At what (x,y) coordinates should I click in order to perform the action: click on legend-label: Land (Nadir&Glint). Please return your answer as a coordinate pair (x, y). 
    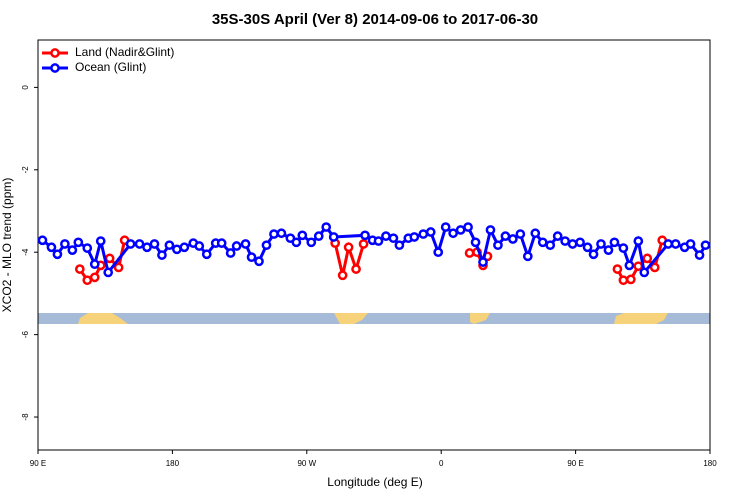
    Looking at the image, I should click on (124, 52).